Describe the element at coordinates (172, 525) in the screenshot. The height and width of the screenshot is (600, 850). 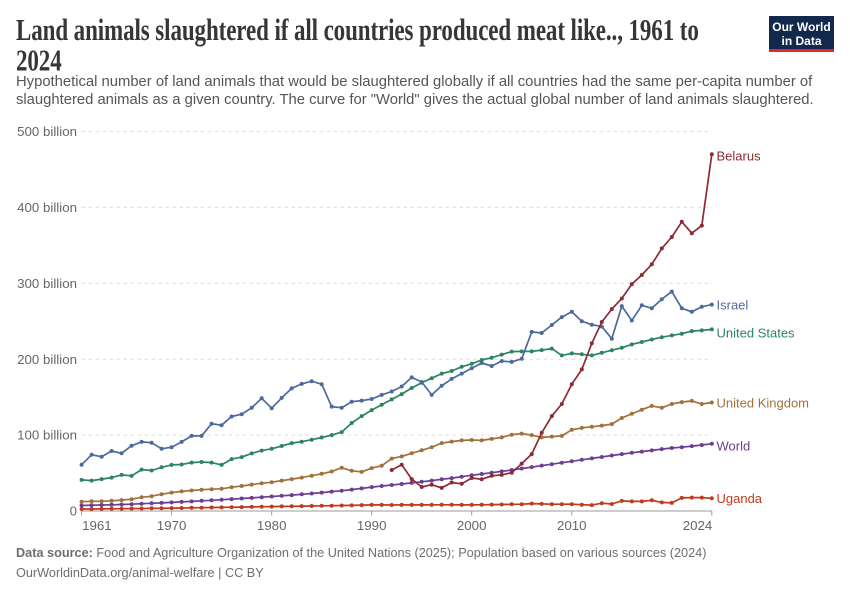
I see `svg-text: 1970` at that location.